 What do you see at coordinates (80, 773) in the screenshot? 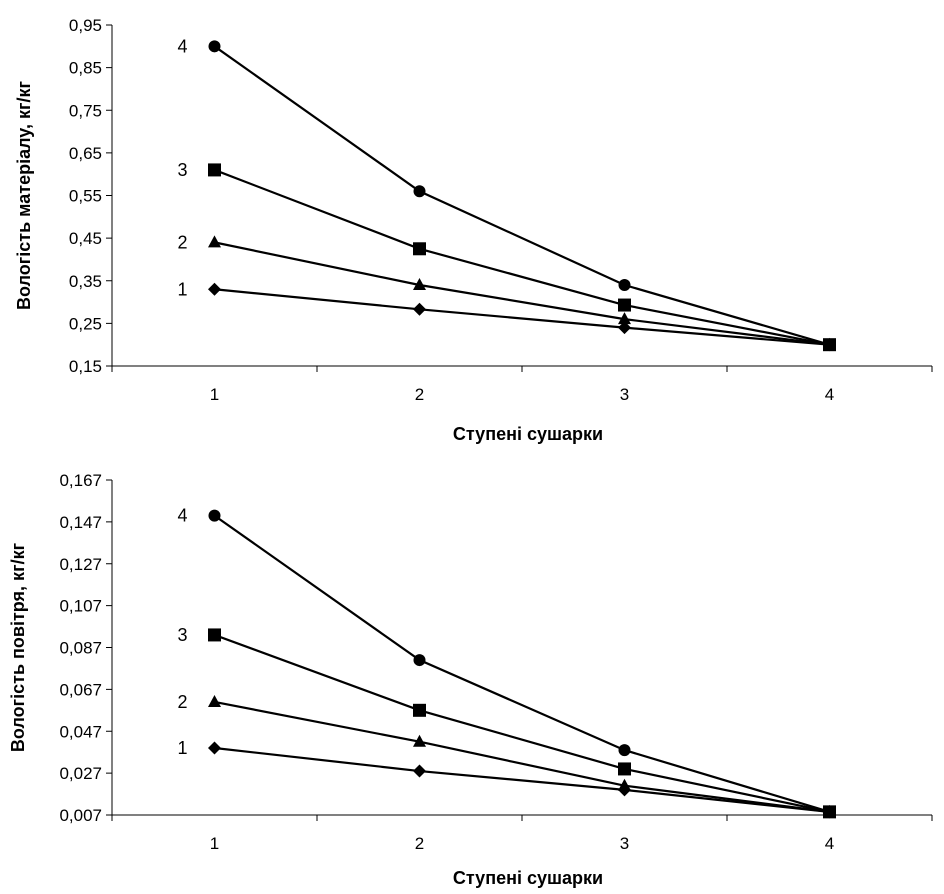
I see `y-tick-label: 0,027` at bounding box center [80, 773].